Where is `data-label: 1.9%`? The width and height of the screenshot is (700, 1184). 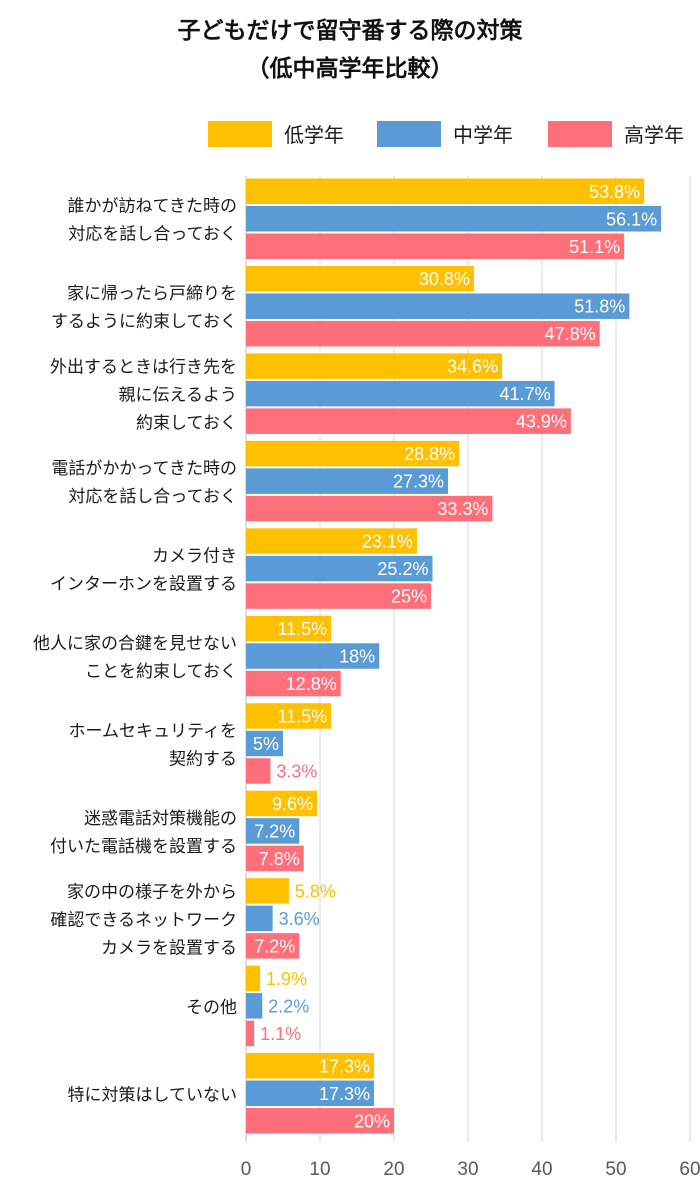 data-label: 1.9% is located at coordinates (286, 979).